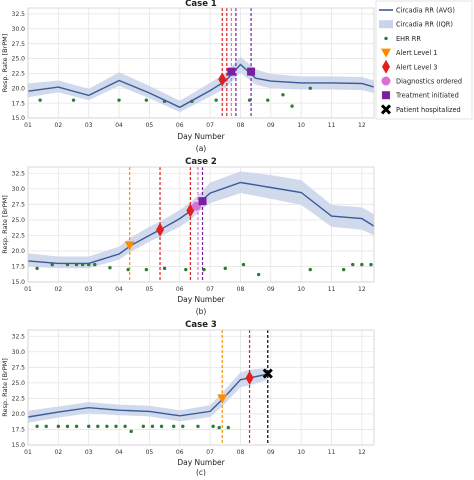 The width and height of the screenshot is (474, 480). Describe the element at coordinates (201, 4) in the screenshot. I see `chart-title: Case 1` at that location.